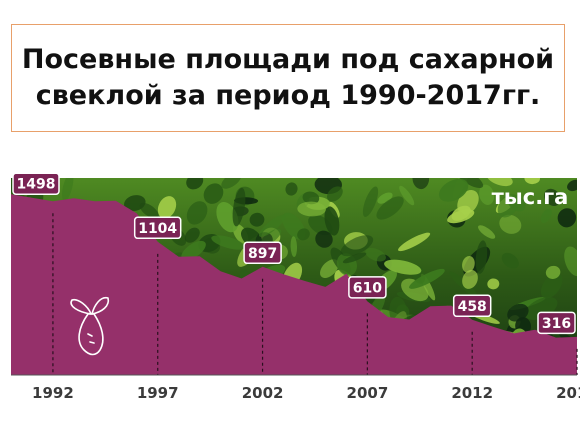 The width and height of the screenshot is (580, 421). I want to click on x-tick-2007: 2007, so click(368, 393).